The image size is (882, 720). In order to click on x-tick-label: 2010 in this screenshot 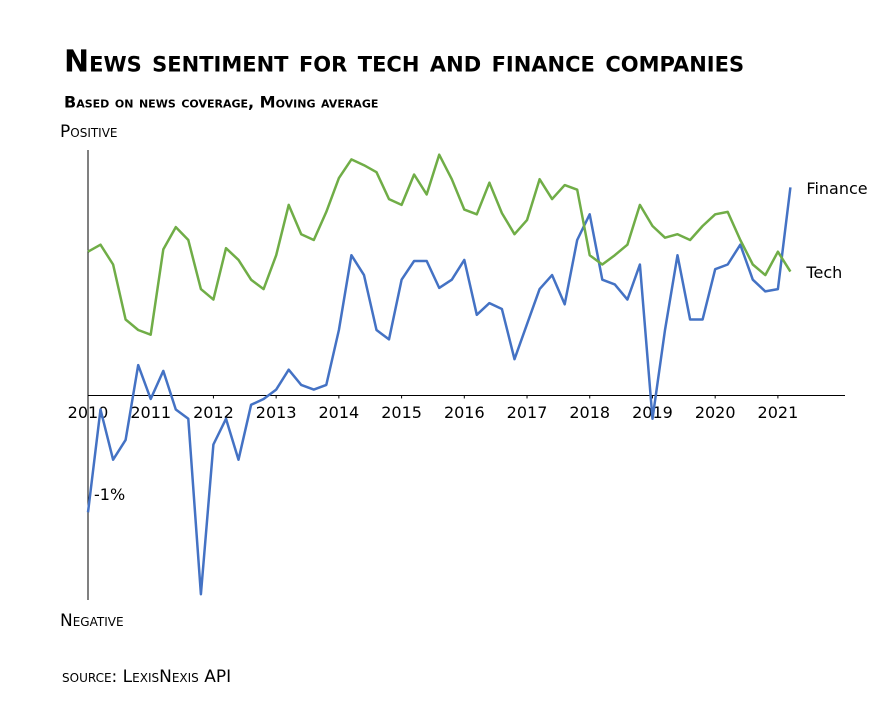, I will do `click(88, 412)`.